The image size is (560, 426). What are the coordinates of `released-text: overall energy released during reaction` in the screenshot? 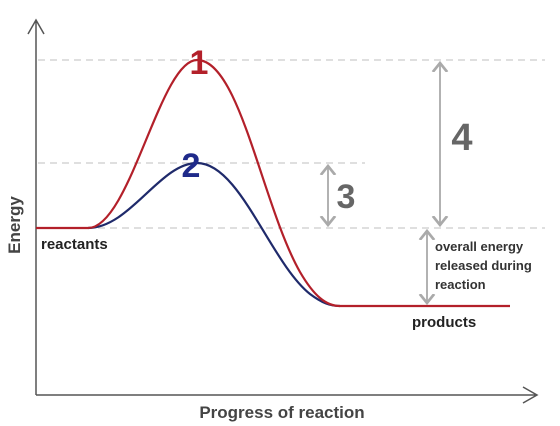 It's located at (483, 265).